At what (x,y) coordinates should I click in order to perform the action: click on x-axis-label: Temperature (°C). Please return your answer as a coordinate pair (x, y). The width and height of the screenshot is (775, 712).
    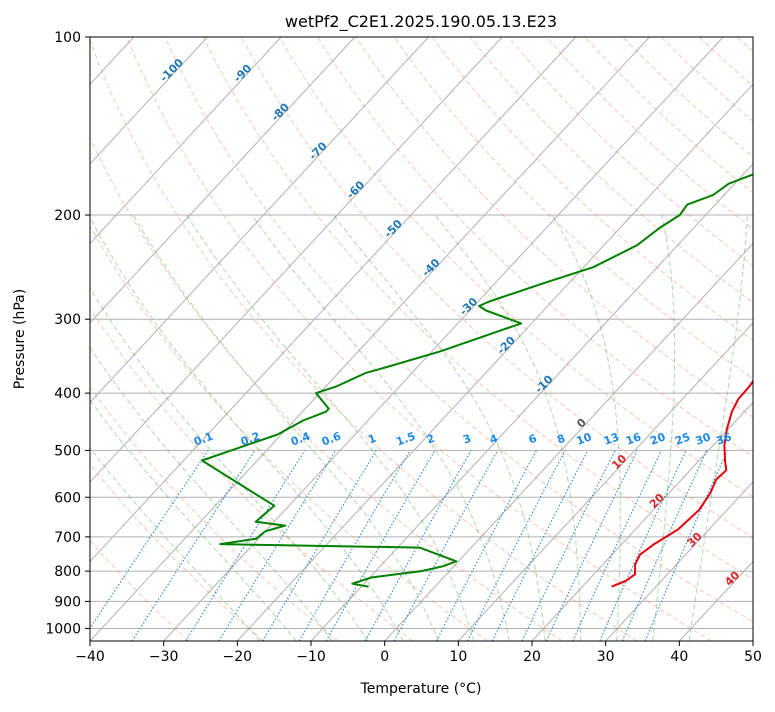
    Looking at the image, I should click on (421, 689).